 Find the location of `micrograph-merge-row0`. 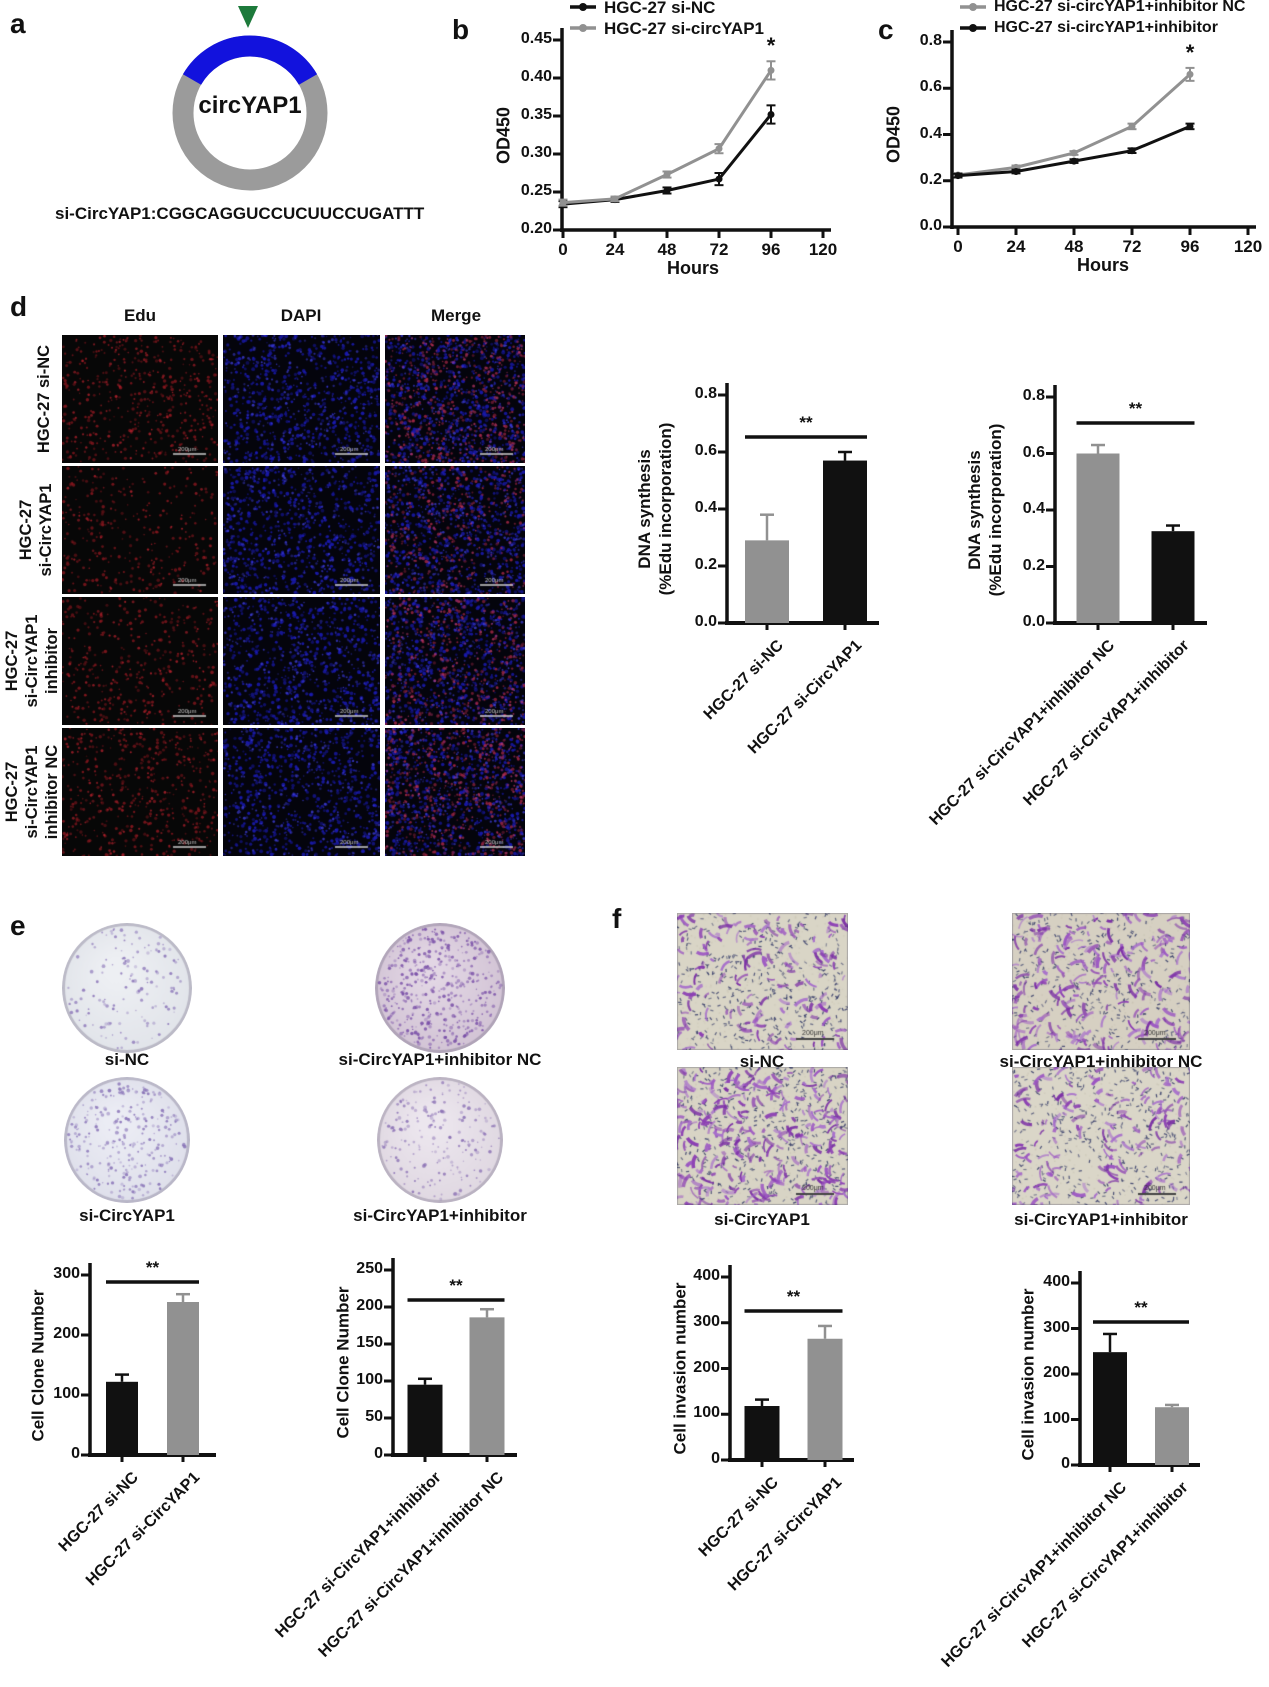

micrograph-merge-row0 is located at coordinates (455, 399).